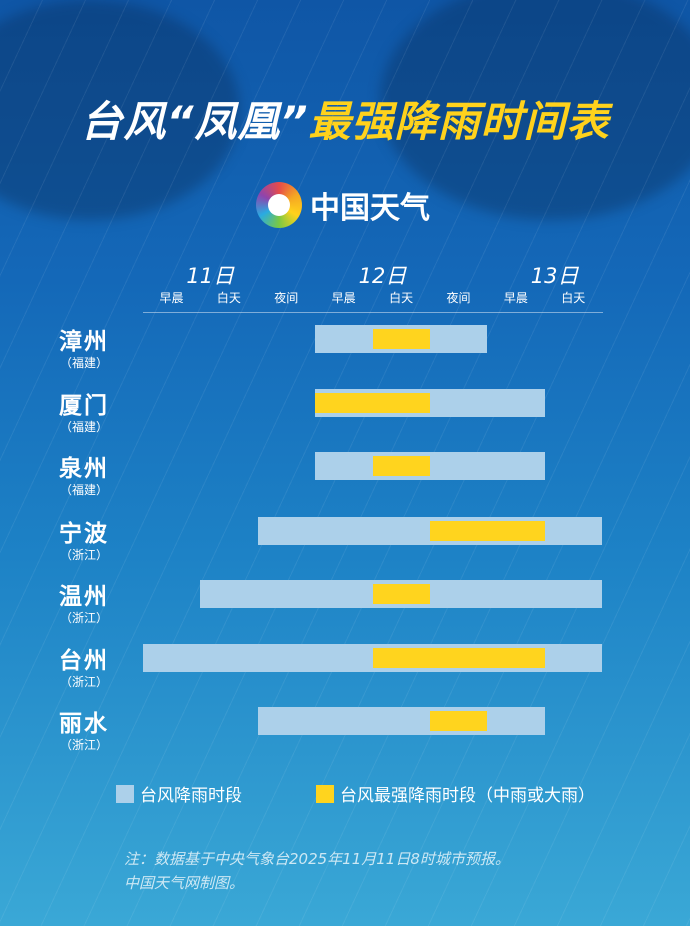  I want to click on city-name: 丽水, so click(84, 724).